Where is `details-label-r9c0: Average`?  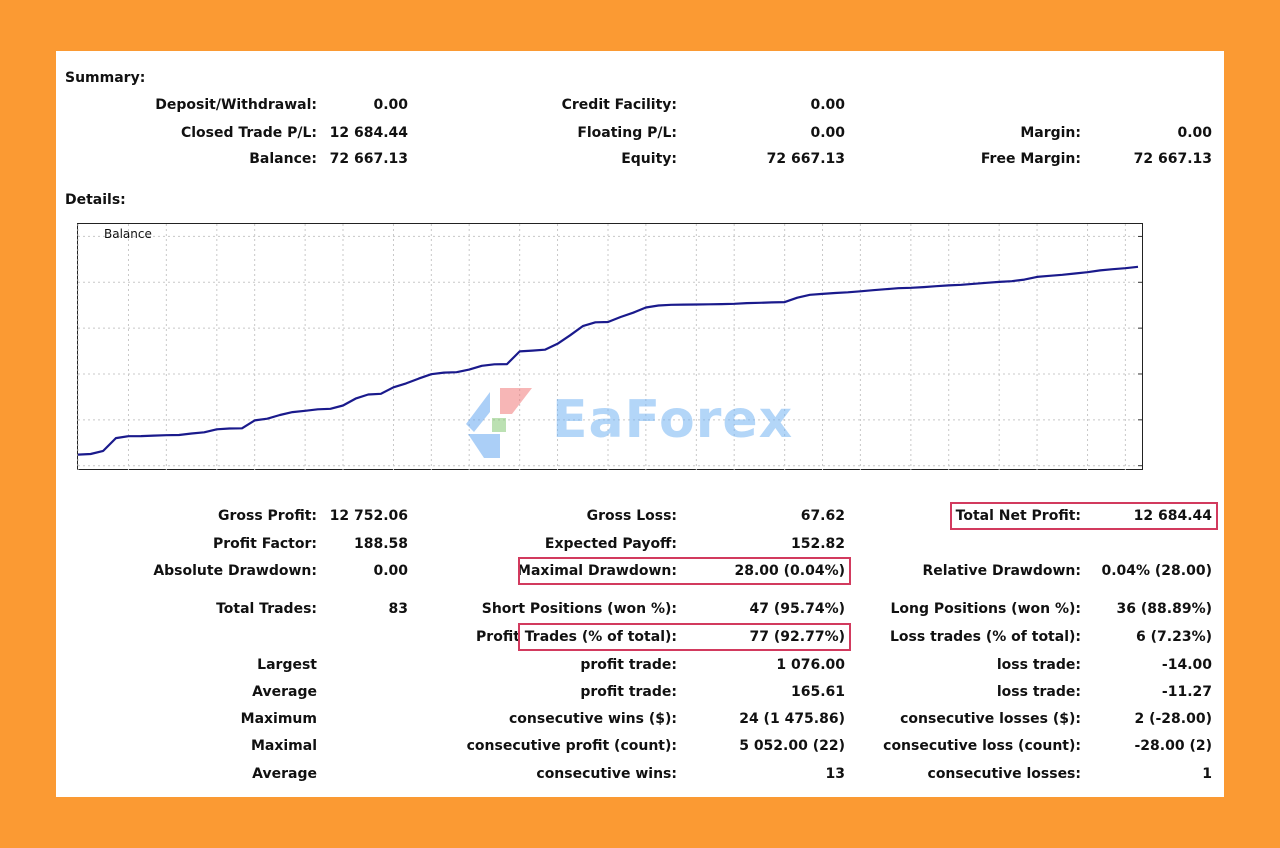
details-label-r9c0: Average is located at coordinates (284, 774).